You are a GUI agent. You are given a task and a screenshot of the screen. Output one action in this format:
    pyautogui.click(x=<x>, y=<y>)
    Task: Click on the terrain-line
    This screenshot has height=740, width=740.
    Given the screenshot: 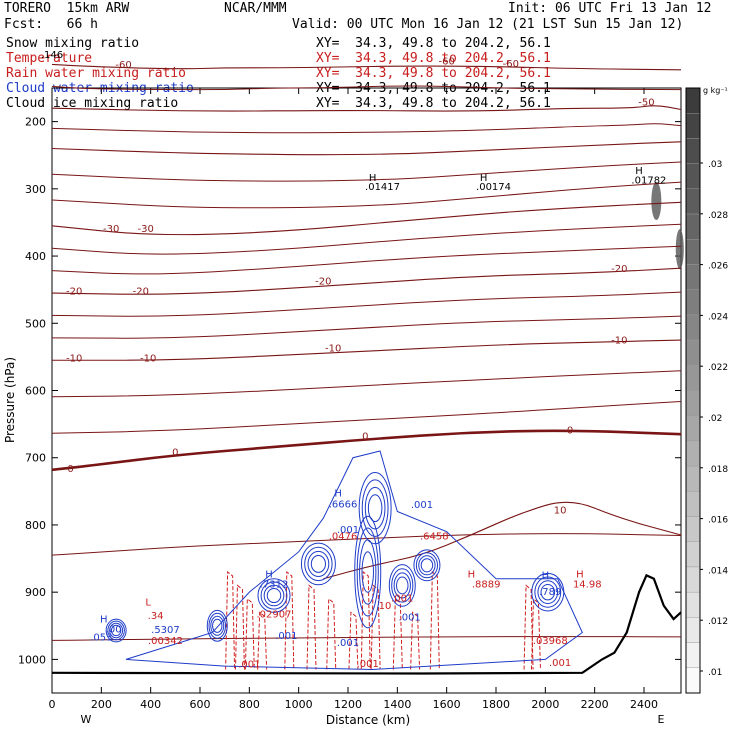 What is the action you would take?
    pyautogui.click(x=366, y=624)
    